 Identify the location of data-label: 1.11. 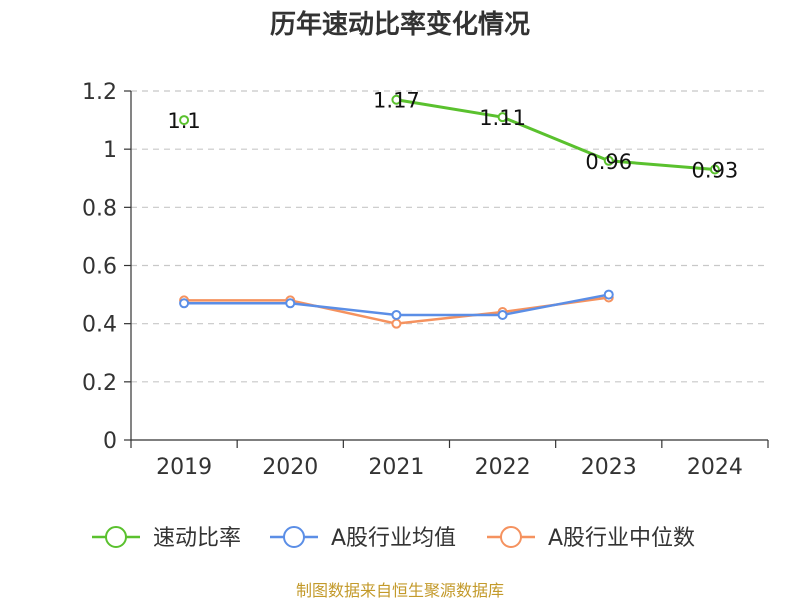
(502, 118).